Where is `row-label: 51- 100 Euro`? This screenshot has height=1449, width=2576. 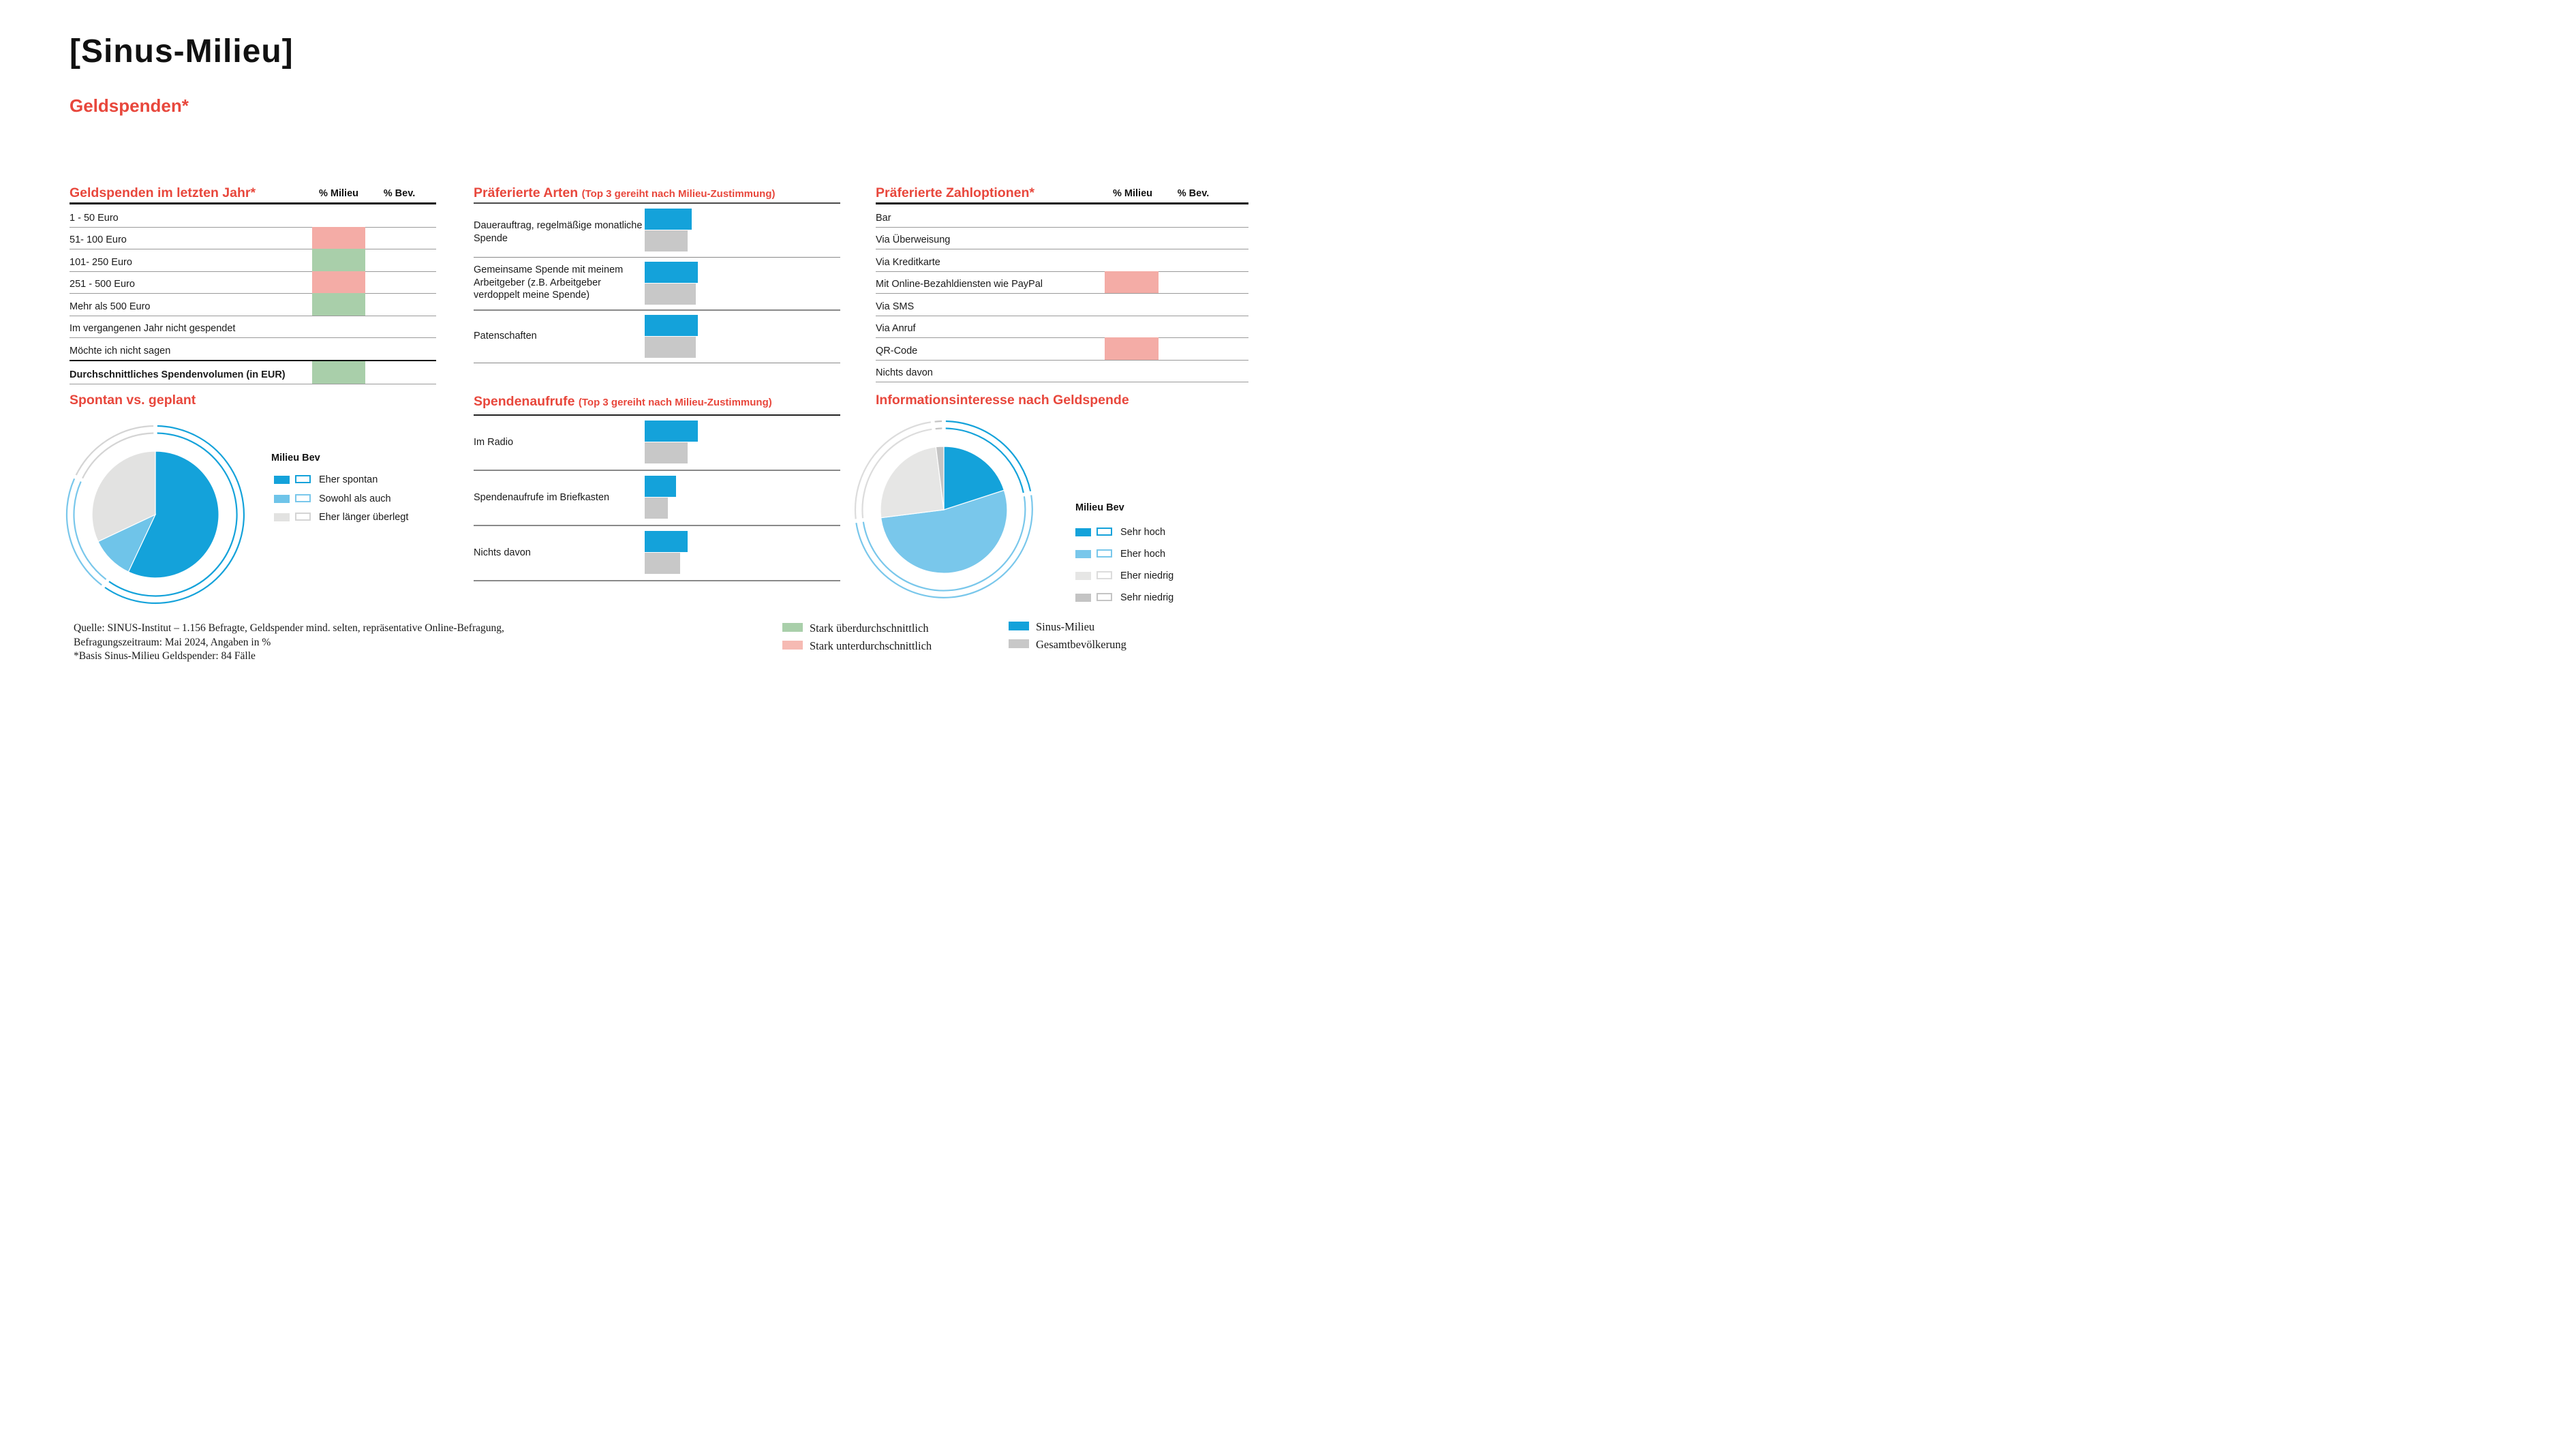 row-label: 51- 100 Euro is located at coordinates (98, 239).